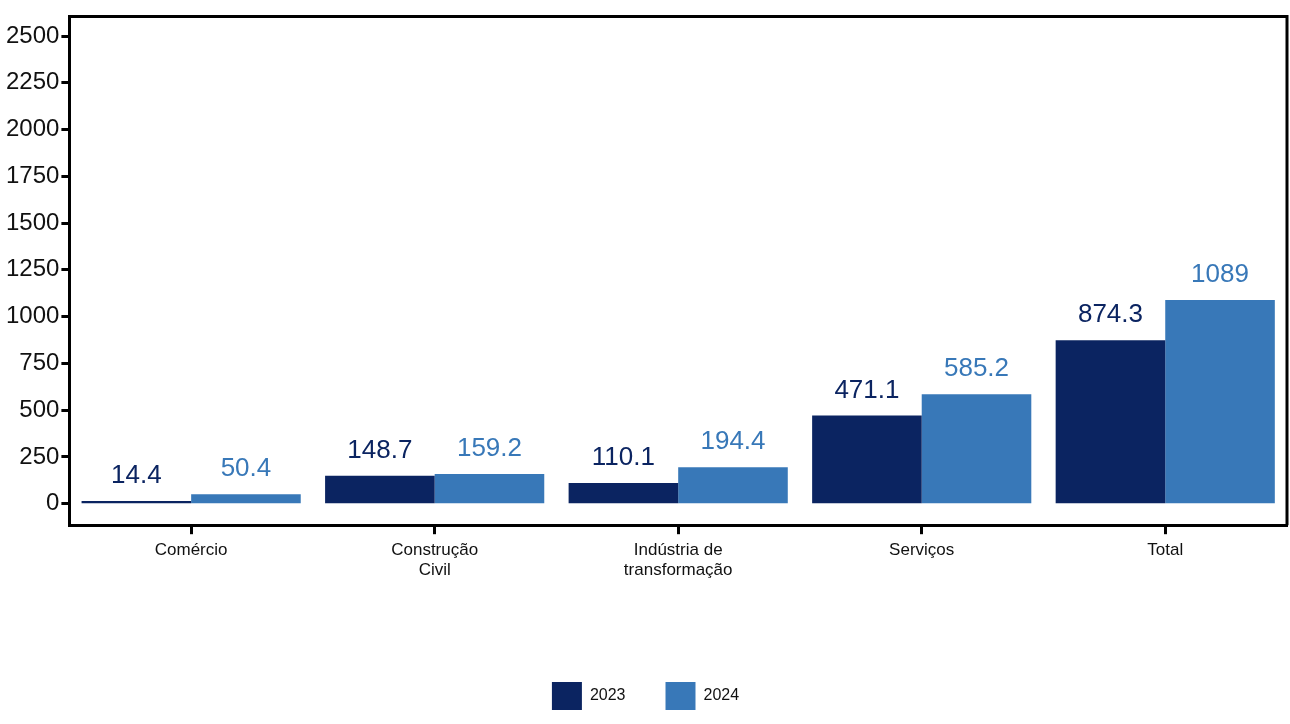 This screenshot has height=724, width=1290. What do you see at coordinates (1165, 550) in the screenshot?
I see `x-tick-label: Total` at bounding box center [1165, 550].